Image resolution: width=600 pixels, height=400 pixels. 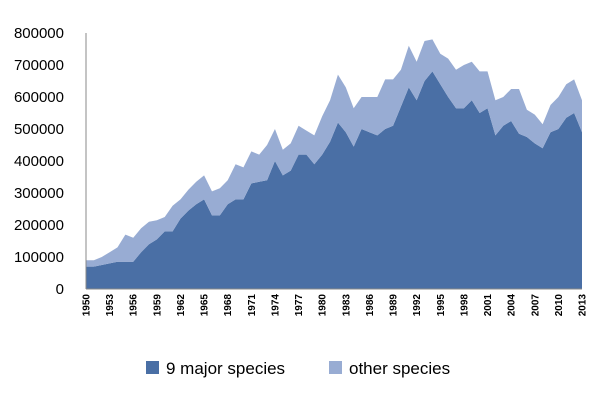 I want to click on x-tick-label: 2013, so click(x=583, y=305).